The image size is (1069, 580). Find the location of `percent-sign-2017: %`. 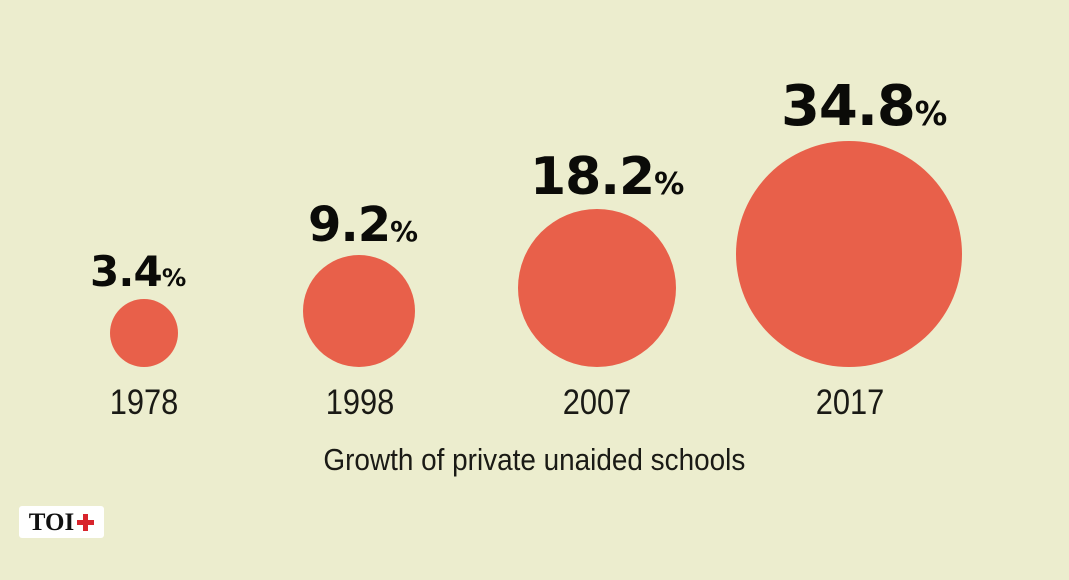

percent-sign-2017: % is located at coordinates (931, 114).